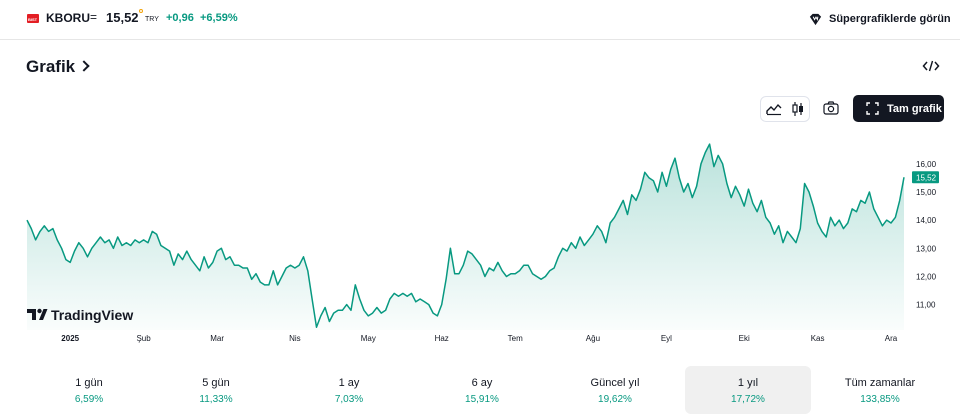 This screenshot has height=416, width=960. What do you see at coordinates (31, 314) in the screenshot?
I see `tradingview-logo-mark-icon` at bounding box center [31, 314].